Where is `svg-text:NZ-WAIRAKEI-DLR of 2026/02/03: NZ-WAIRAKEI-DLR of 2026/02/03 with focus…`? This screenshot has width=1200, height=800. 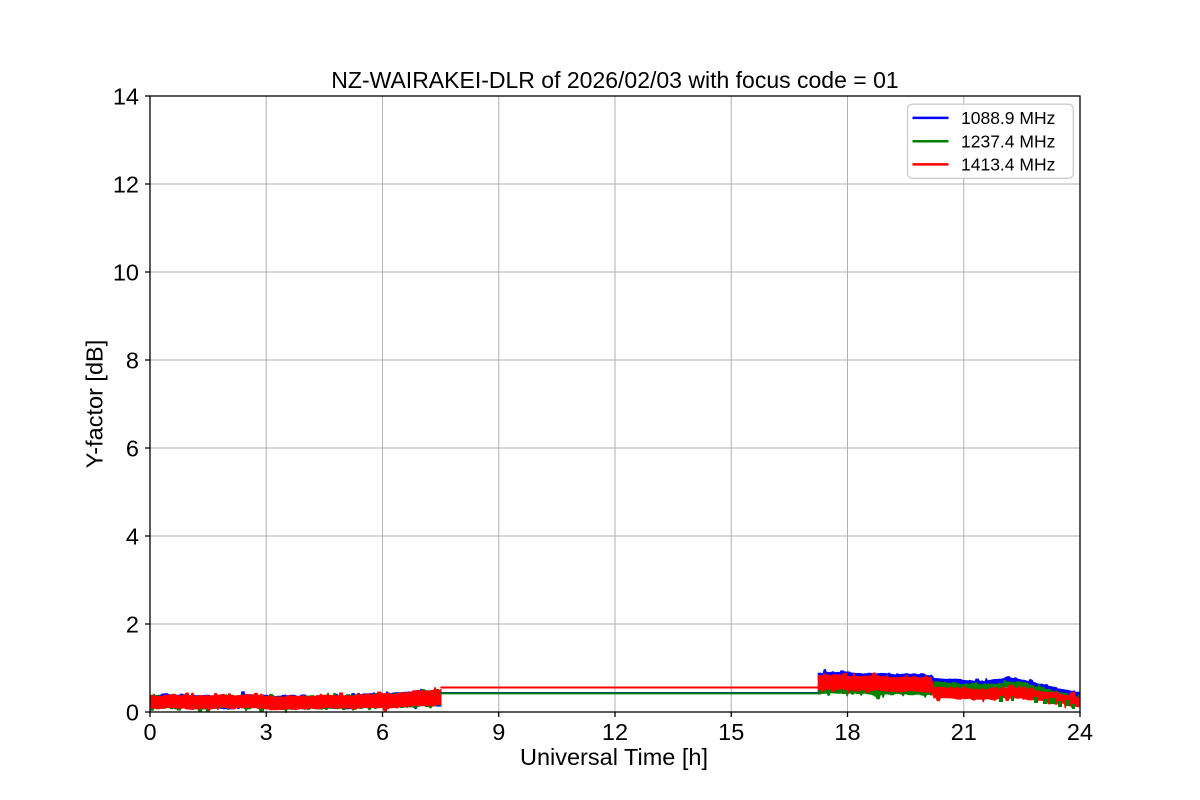
svg-text:NZ-WAIRAKEI-DLR of 2026/02/03: NZ-WAIRAKEI-DLR of 2026/02/03 with focus… is located at coordinates (614, 80).